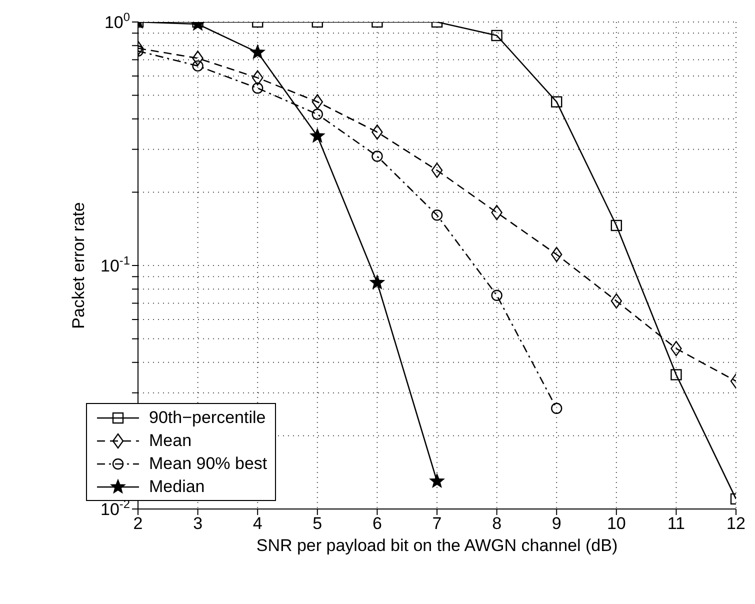 The image size is (755, 604). What do you see at coordinates (437, 545) in the screenshot?
I see `x-axis-title: SNR per payload bit on the AWGN channel (dB)` at bounding box center [437, 545].